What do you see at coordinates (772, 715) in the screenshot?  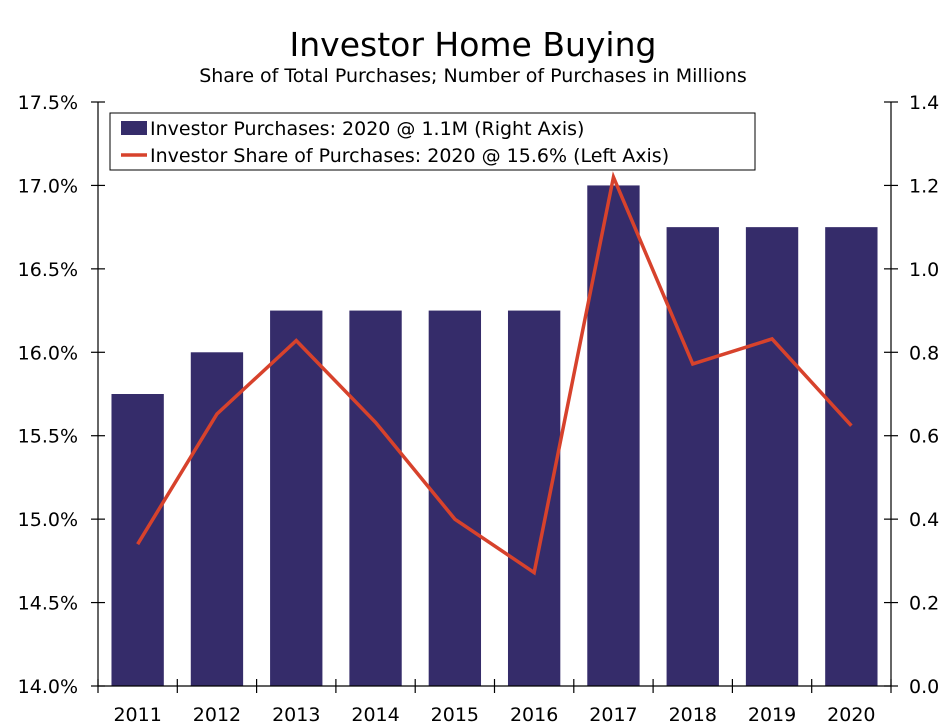 I see `x-tick-label: 2019` at bounding box center [772, 715].